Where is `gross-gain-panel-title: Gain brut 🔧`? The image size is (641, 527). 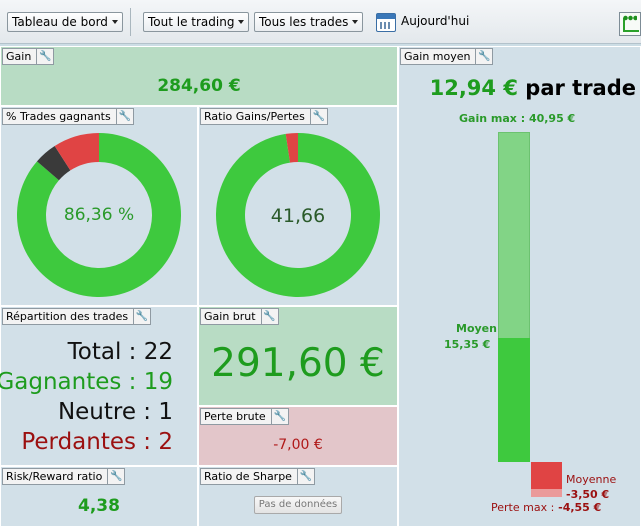
gross-gain-panel-title: Gain brut 🔧 is located at coordinates (239, 316).